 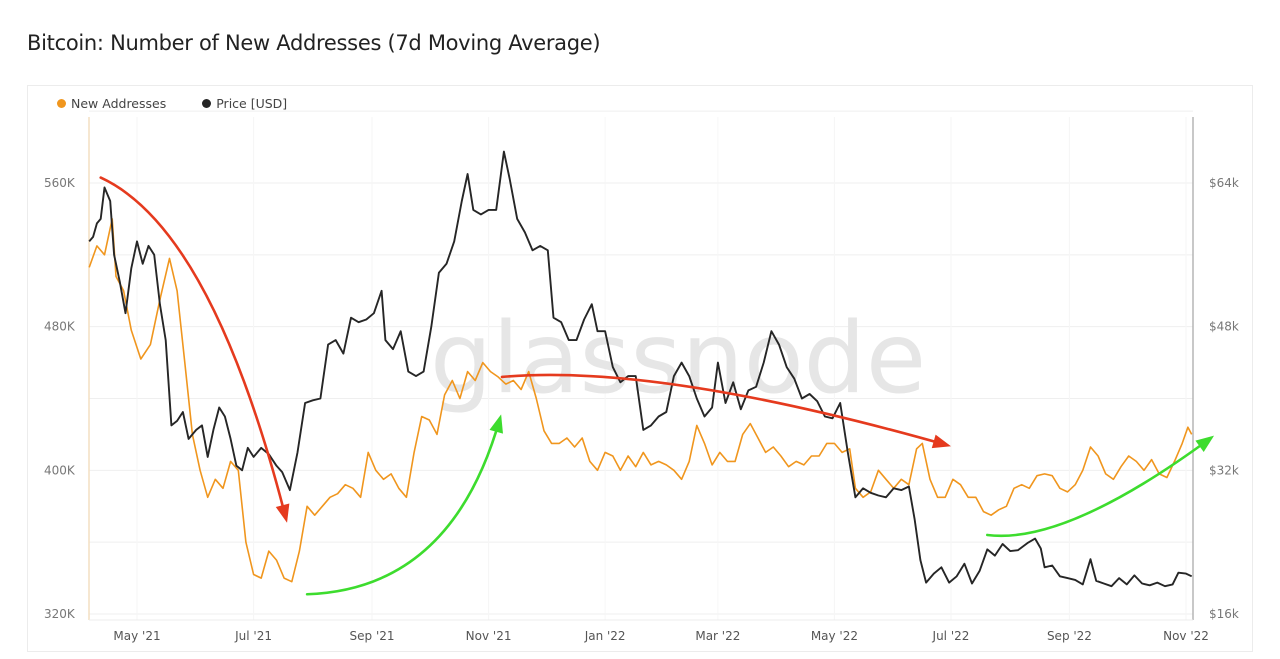 What do you see at coordinates (253, 636) in the screenshot?
I see `x-axis-tick-label: Jul '21` at bounding box center [253, 636].